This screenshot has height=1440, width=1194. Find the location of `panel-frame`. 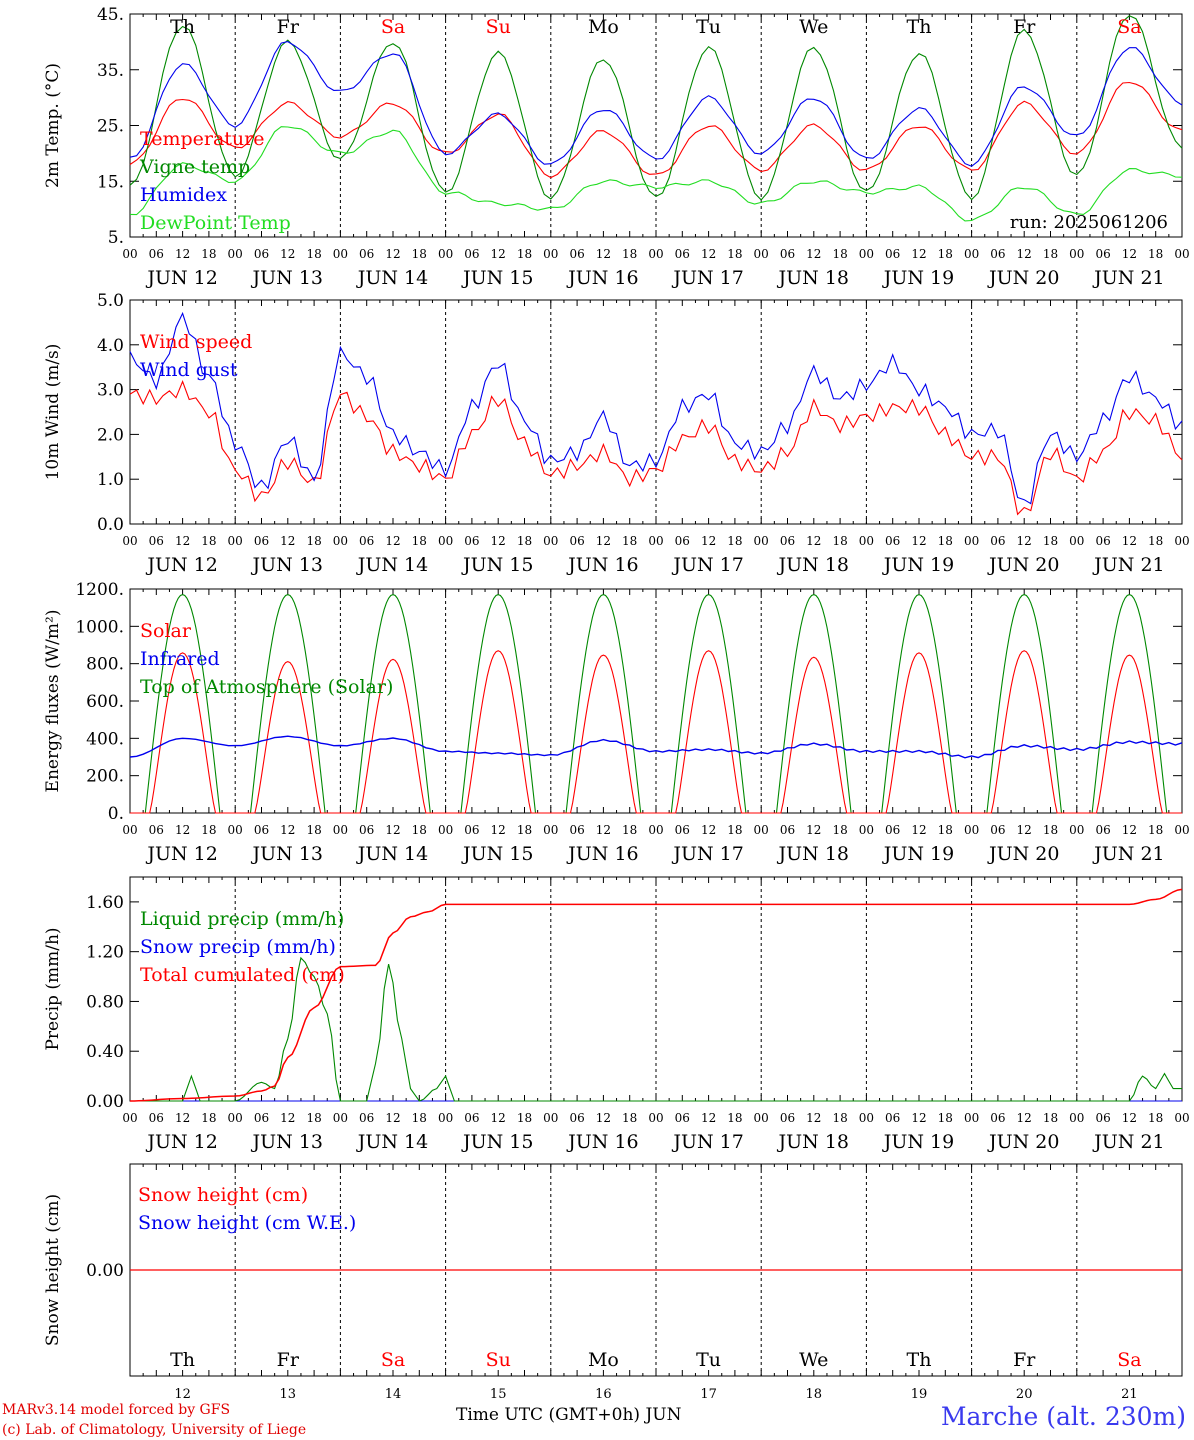

panel-frame is located at coordinates (656, 701).